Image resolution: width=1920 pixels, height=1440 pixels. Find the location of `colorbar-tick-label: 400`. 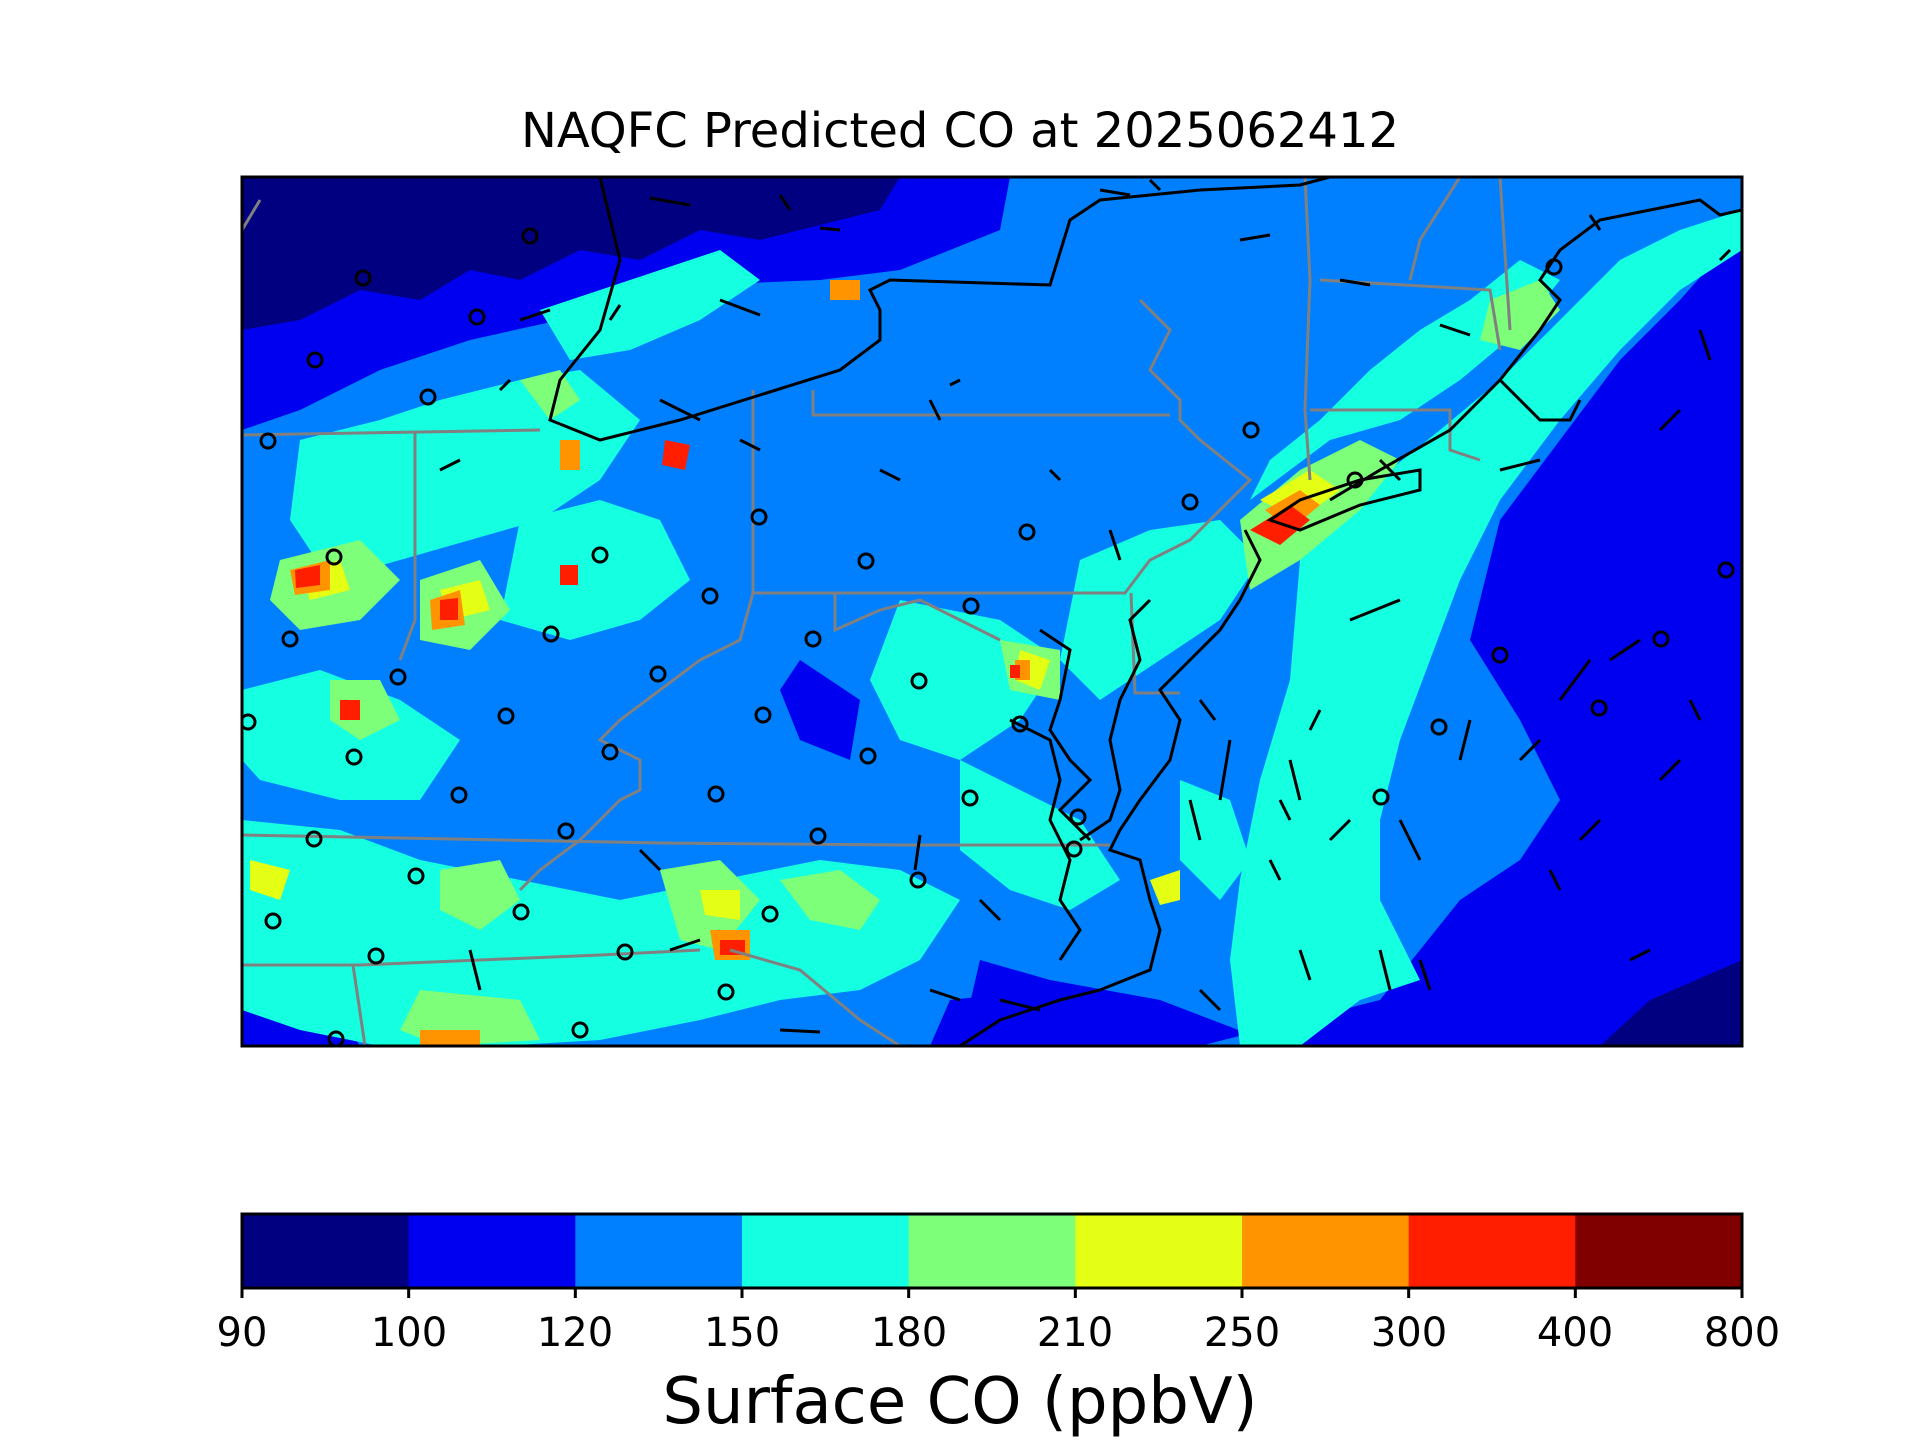

colorbar-tick-label: 400 is located at coordinates (1575, 1333).